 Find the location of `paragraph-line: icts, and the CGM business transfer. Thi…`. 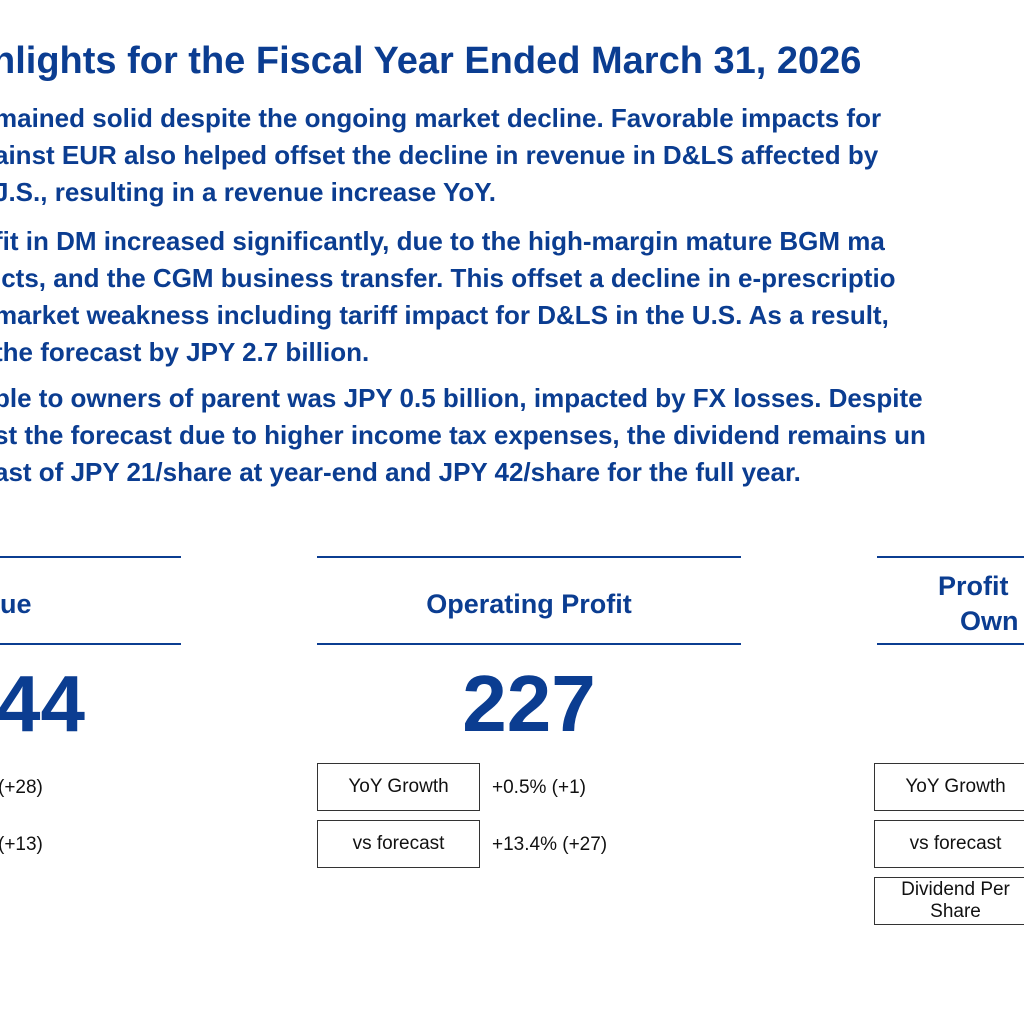

paragraph-line: icts, and the CGM business transfer. Thi… is located at coordinates (448, 278).